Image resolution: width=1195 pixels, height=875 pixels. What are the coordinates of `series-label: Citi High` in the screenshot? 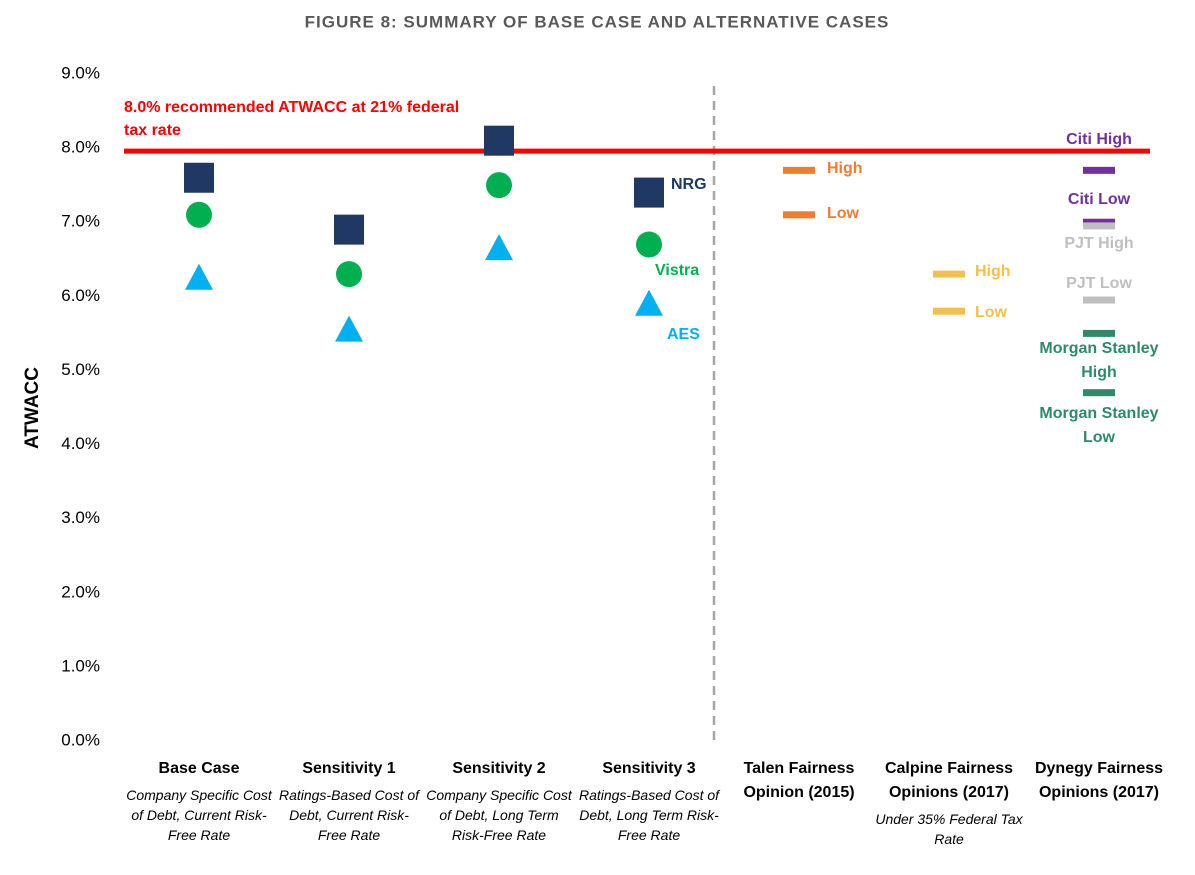 It's located at (1099, 140).